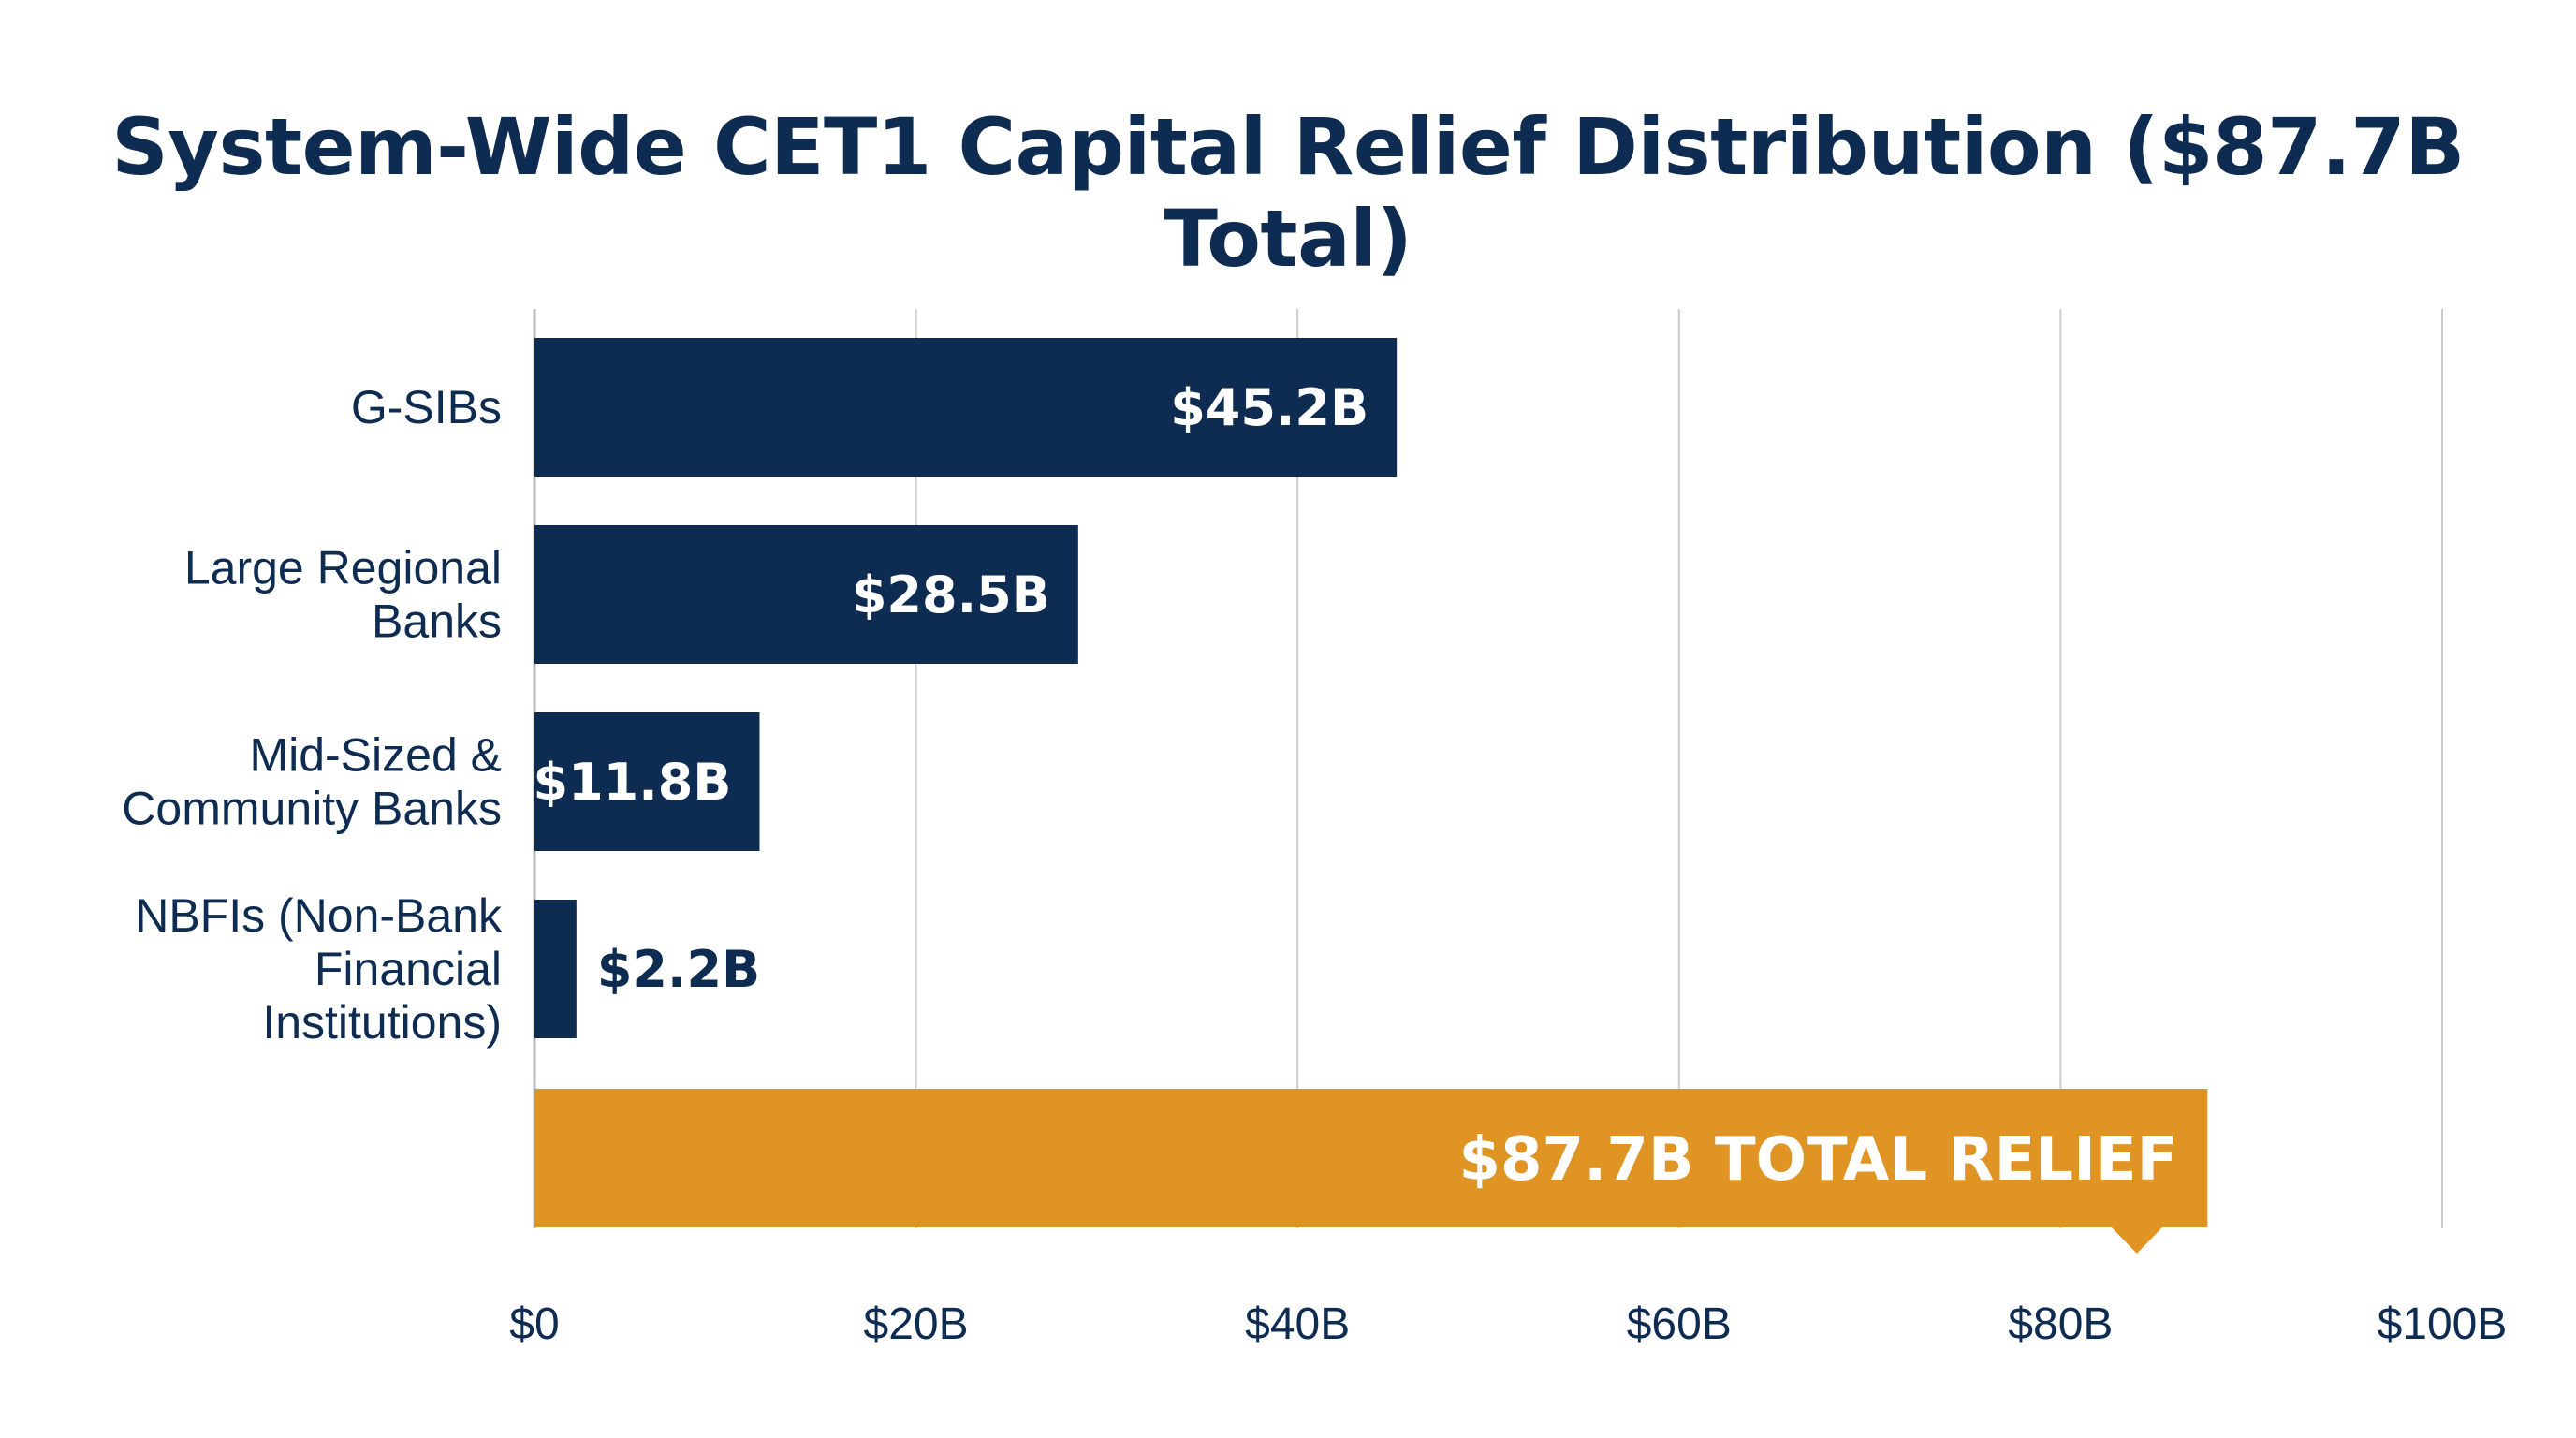  Describe the element at coordinates (951, 594) in the screenshot. I see `data-label: $28.5B` at that location.